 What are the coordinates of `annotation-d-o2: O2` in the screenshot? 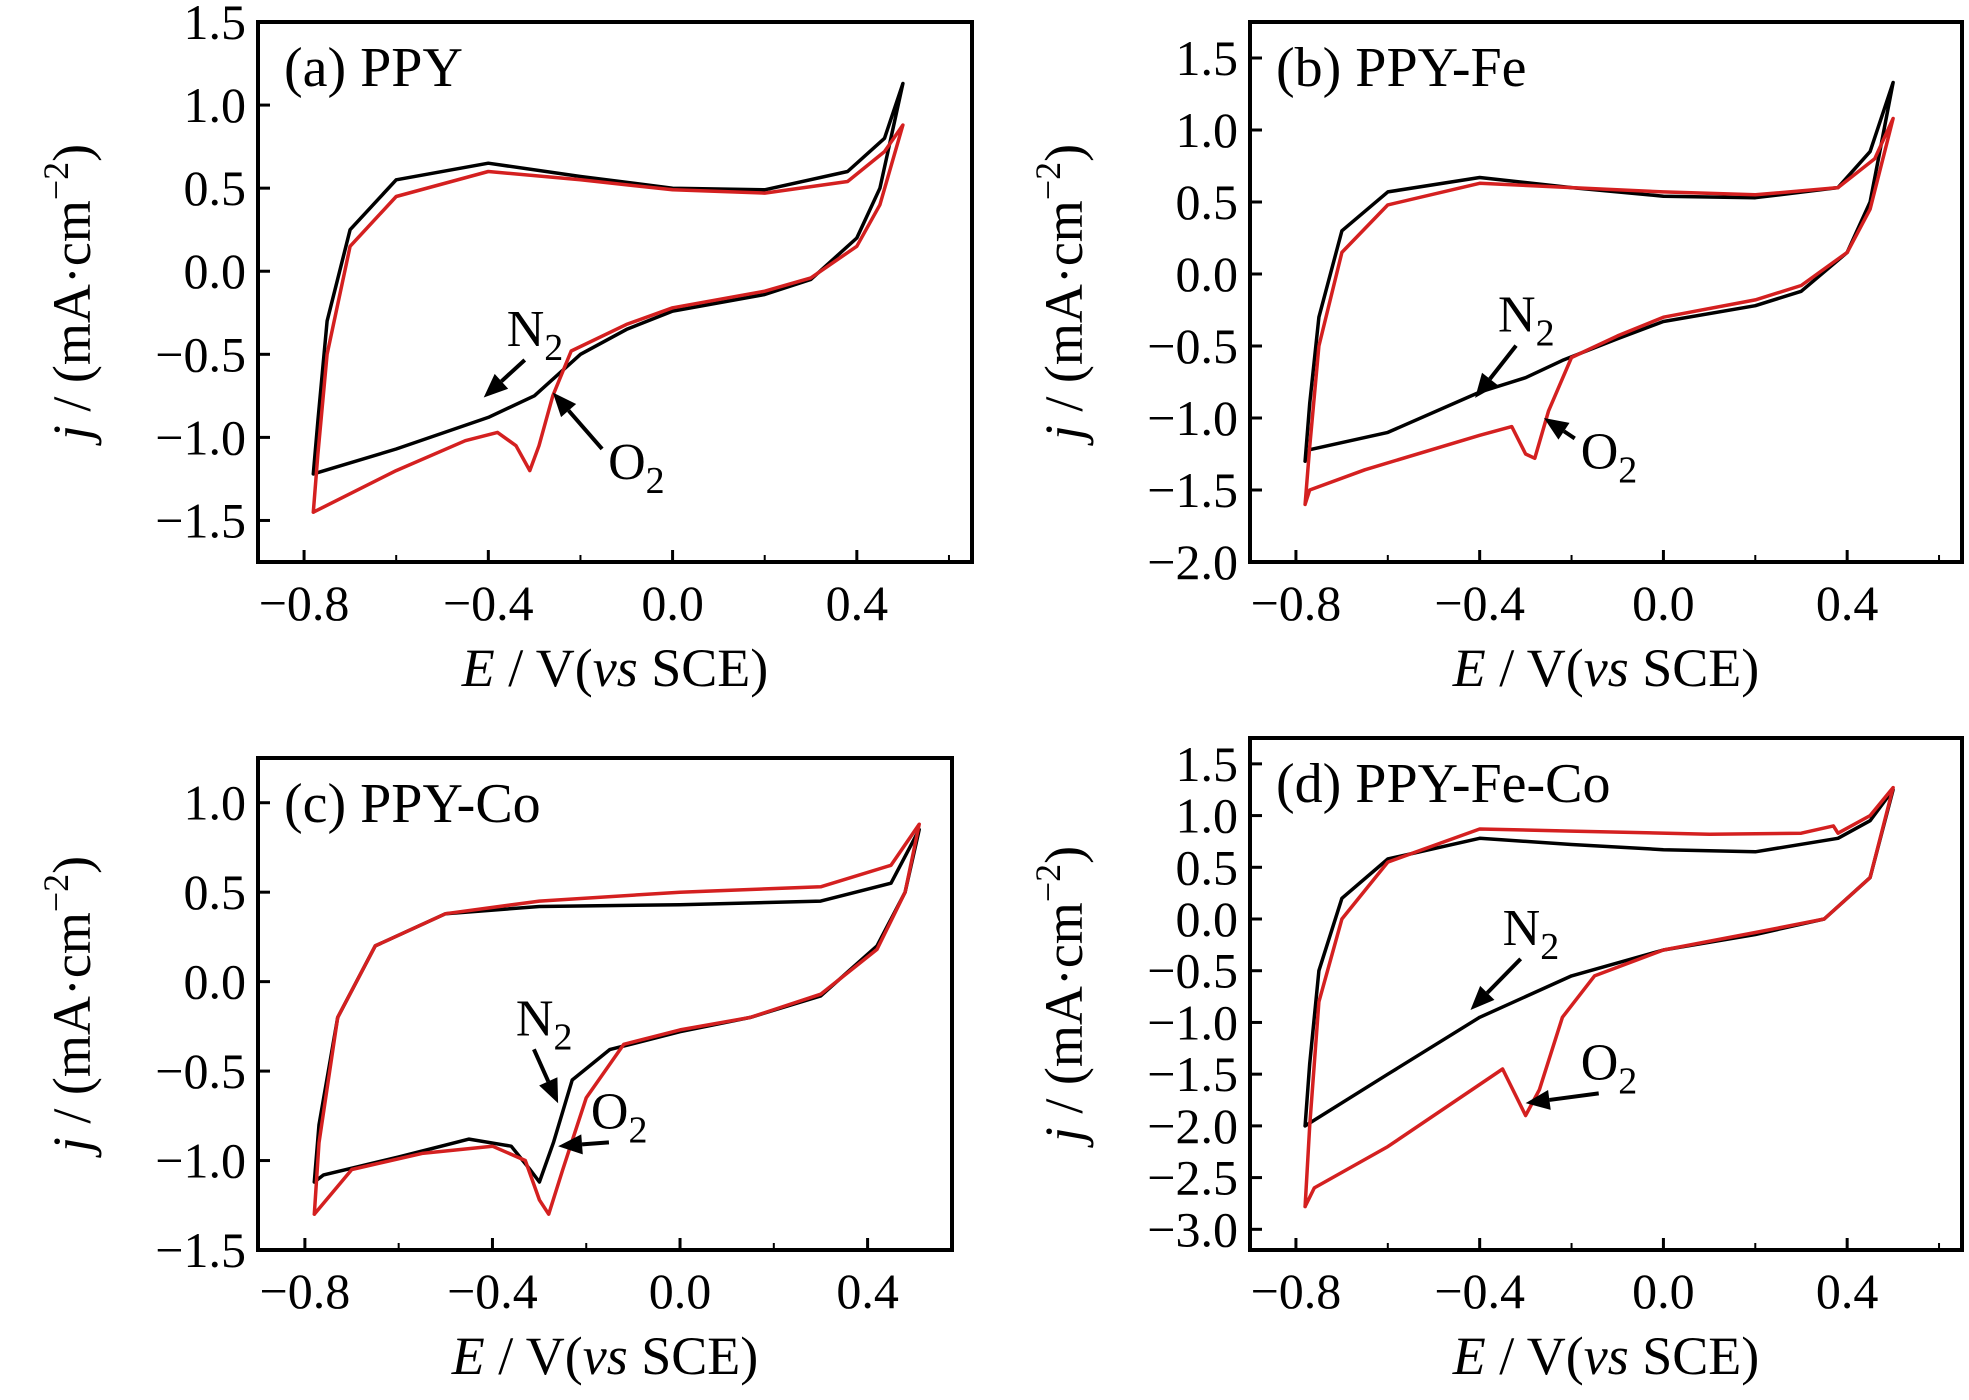 It's located at (1609, 1068).